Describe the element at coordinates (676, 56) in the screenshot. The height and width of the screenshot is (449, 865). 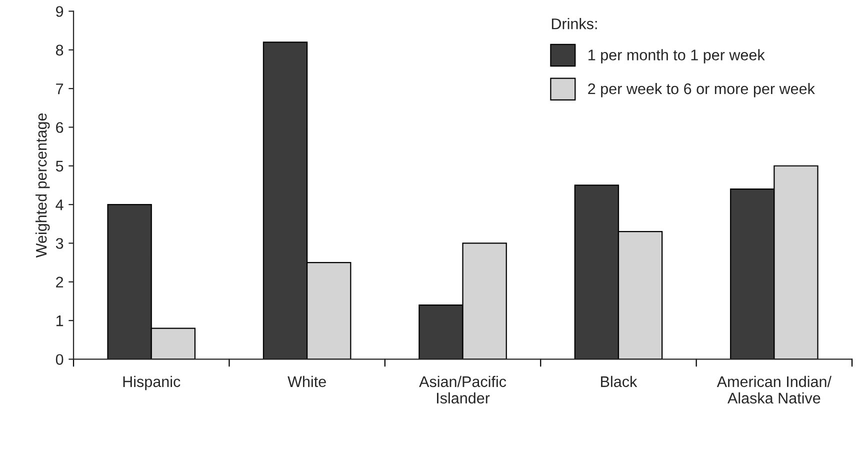
I see `legend-label: 1 per month to 1 per week` at that location.